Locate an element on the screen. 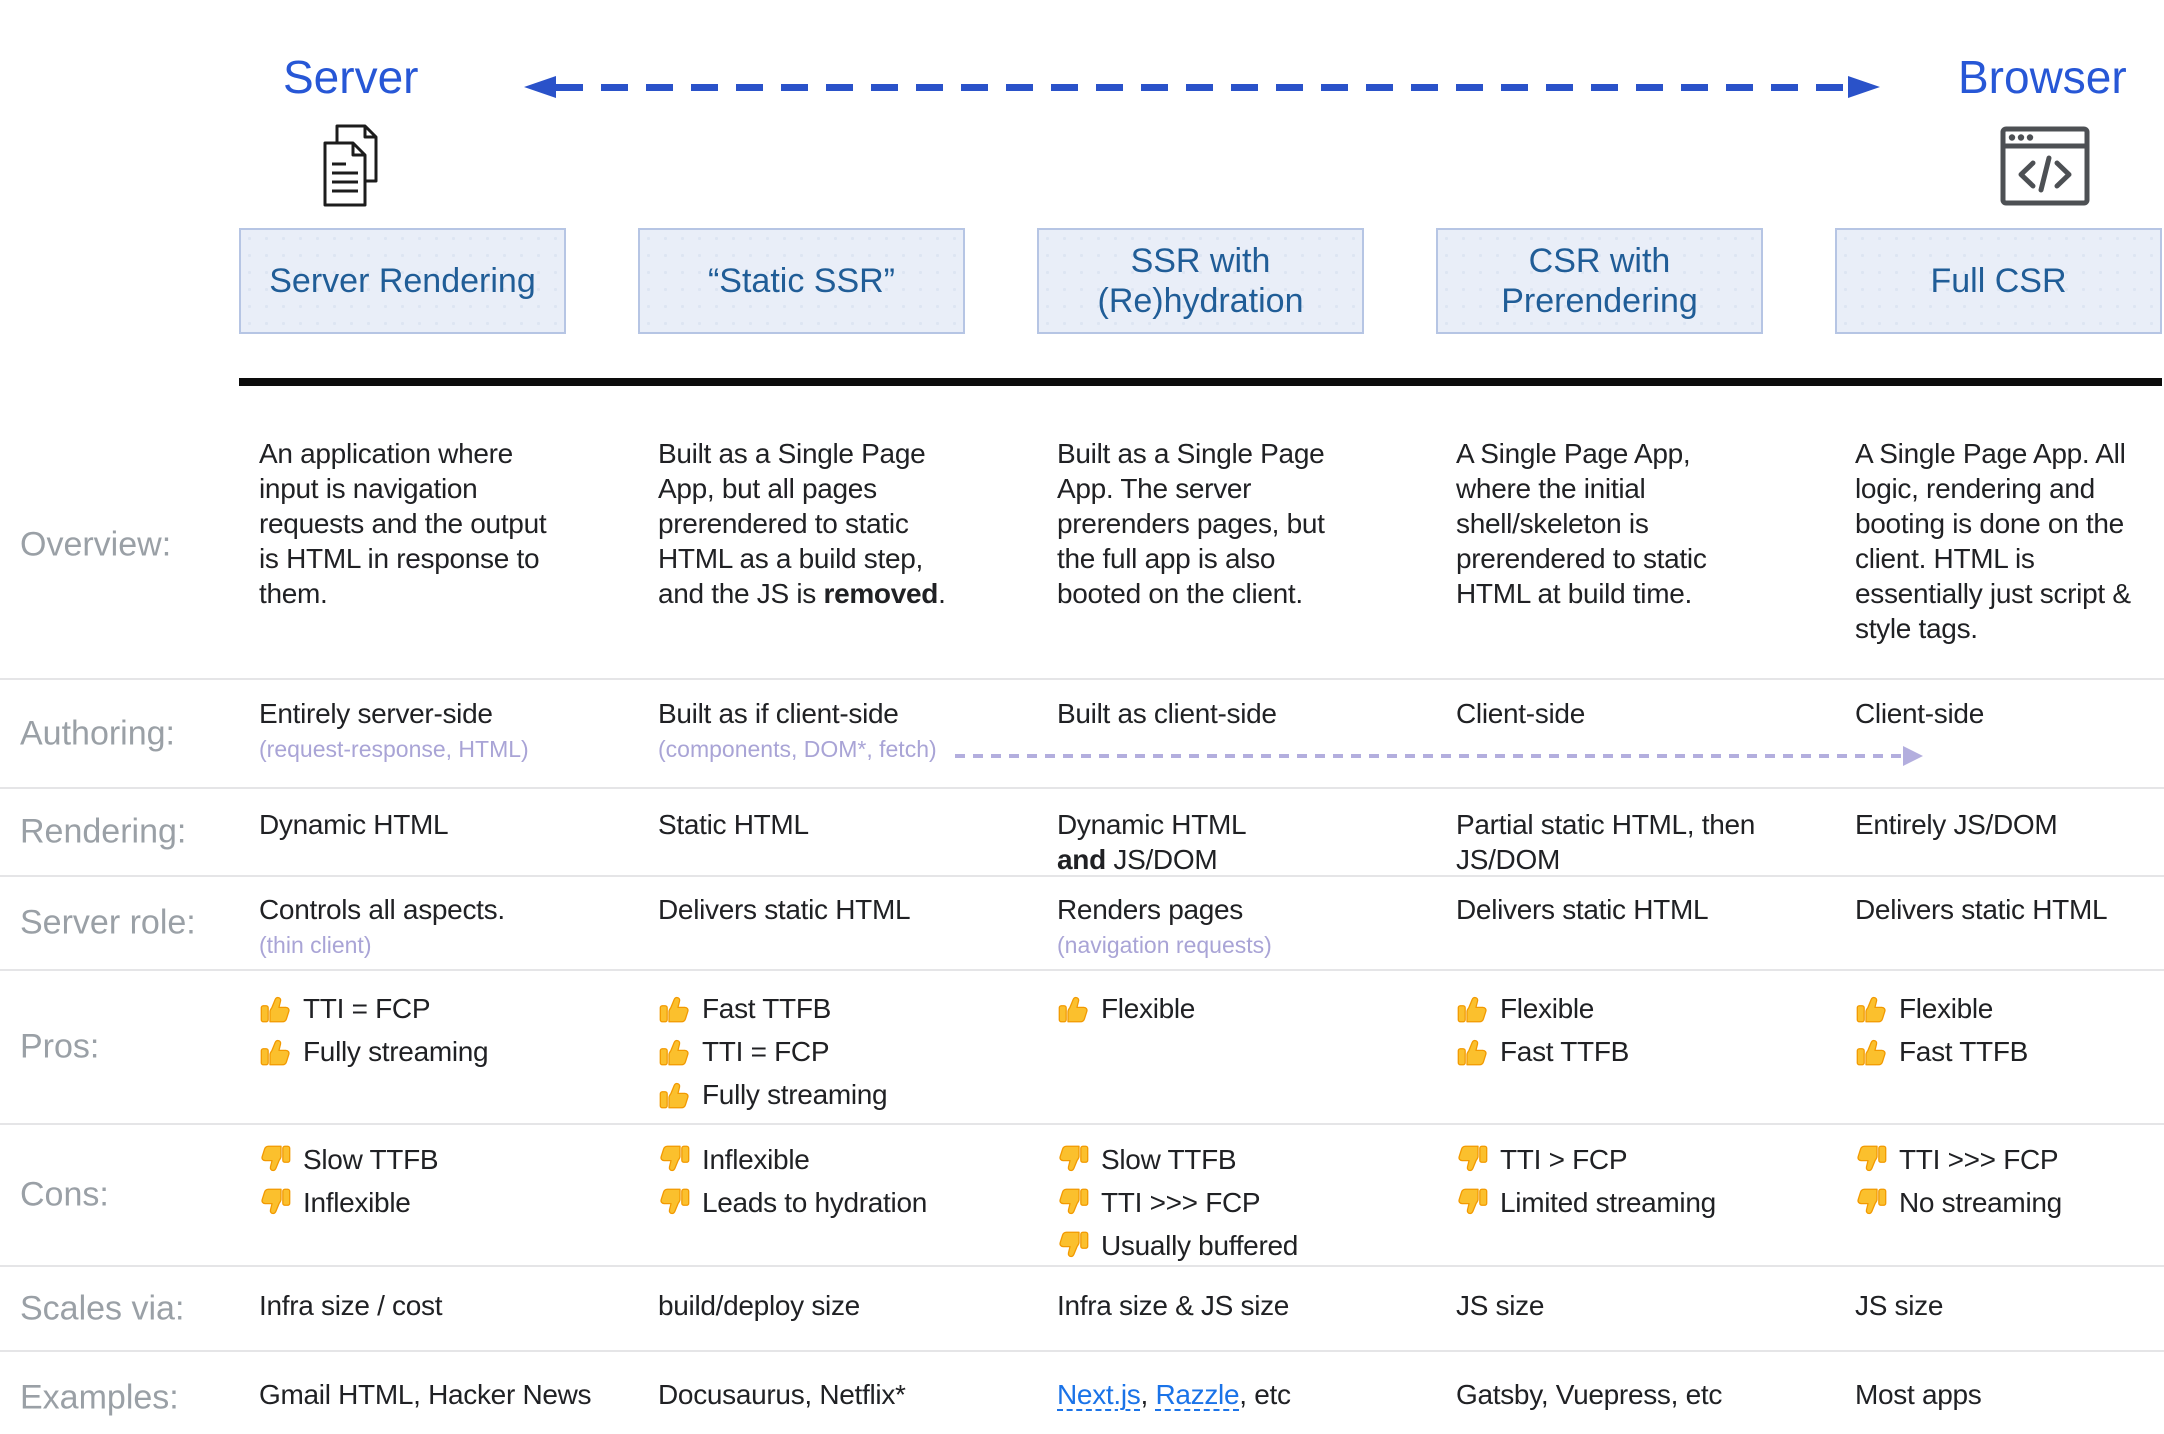 This screenshot has width=2164, height=1434. document-pages-icon is located at coordinates (350, 165).